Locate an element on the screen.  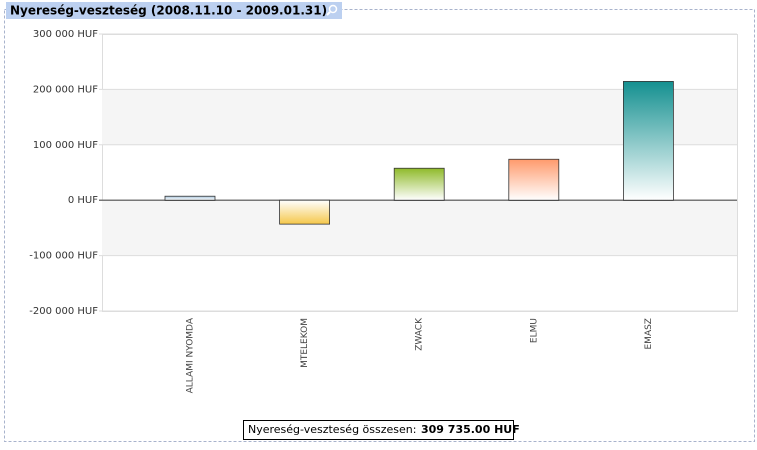
grid-band is located at coordinates (419, 228).